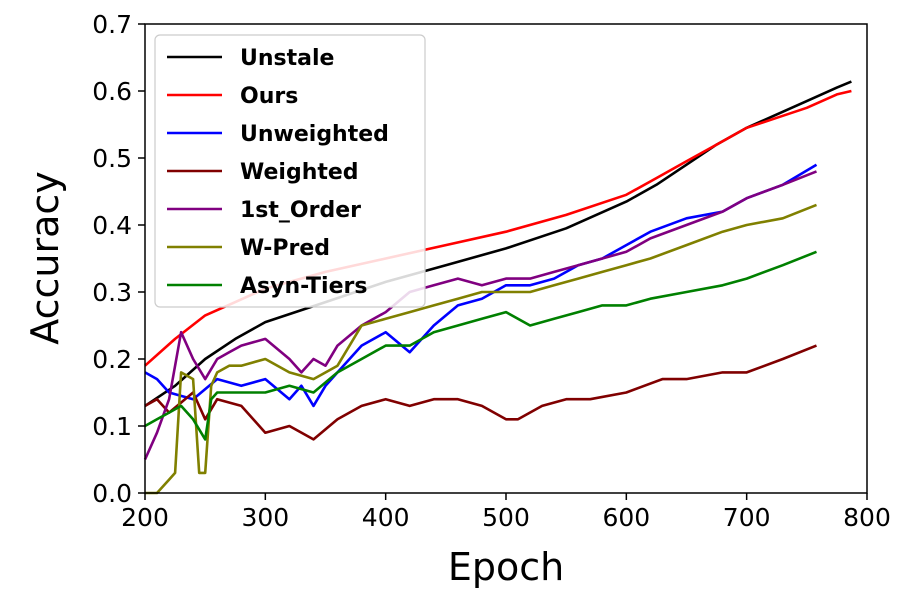 This screenshot has width=907, height=596. What do you see at coordinates (480, 392) in the screenshot?
I see `series-line-weighted` at bounding box center [480, 392].